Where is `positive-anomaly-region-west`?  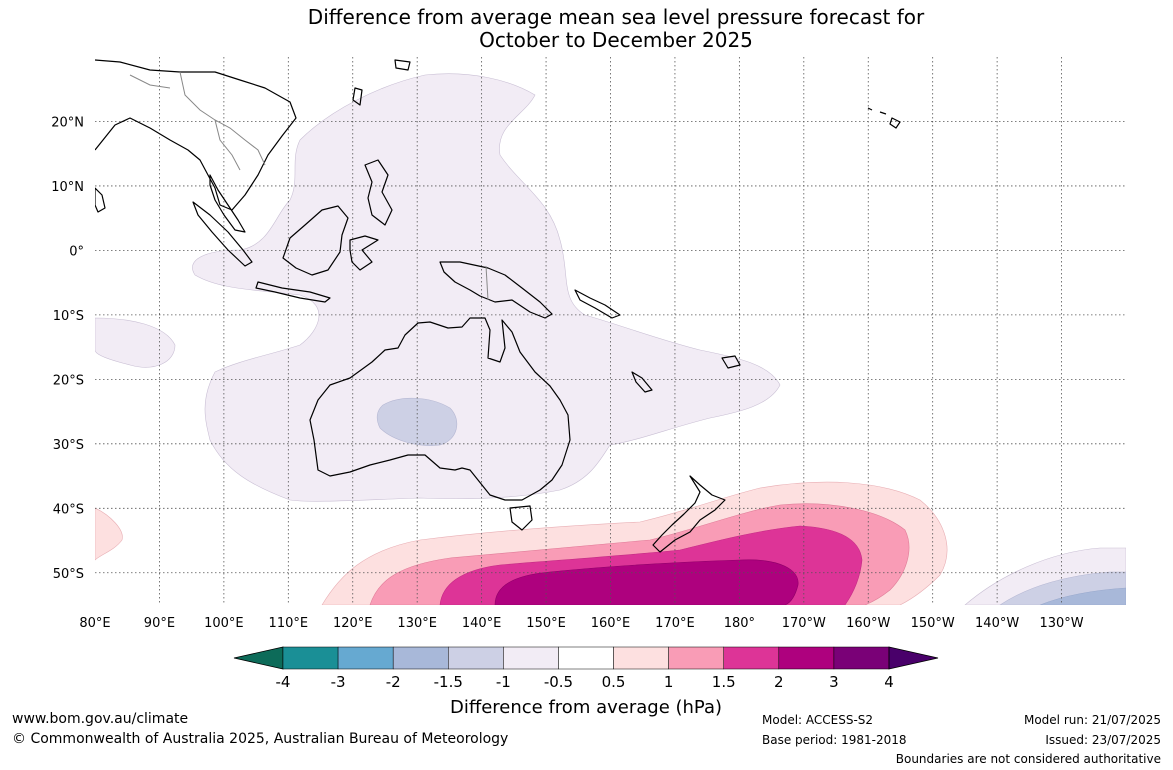
positive-anomaly-region-west is located at coordinates (109, 534).